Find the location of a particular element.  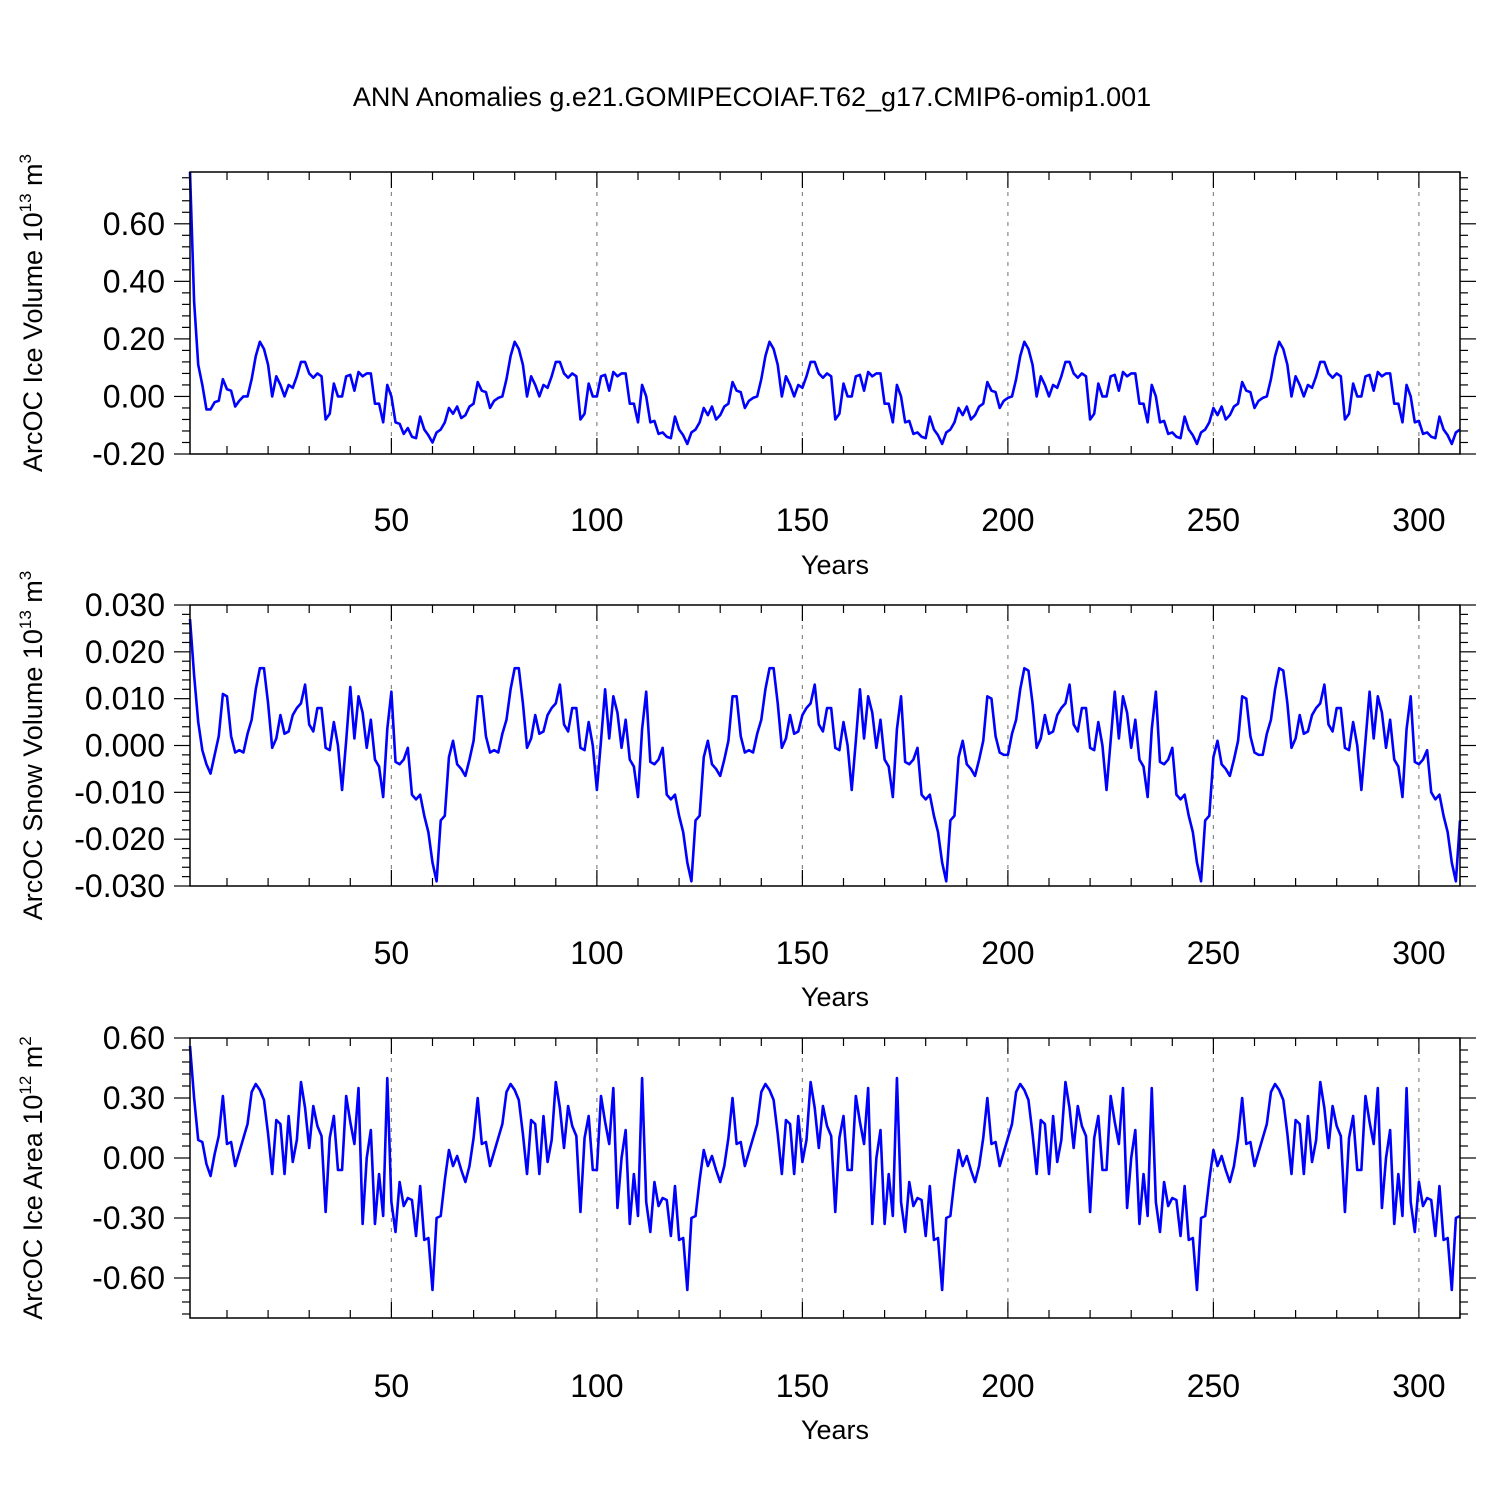

y-tick-label: 0.20 is located at coordinates (134, 339).